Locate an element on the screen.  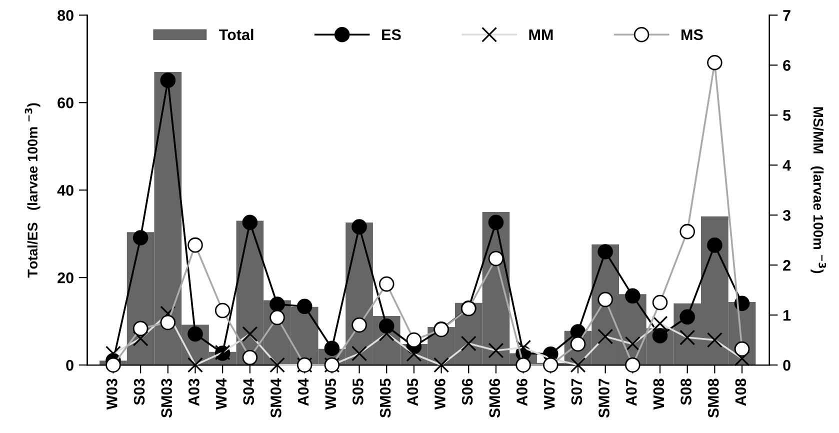
x-tick-label: S05 is located at coordinates (358, 391).